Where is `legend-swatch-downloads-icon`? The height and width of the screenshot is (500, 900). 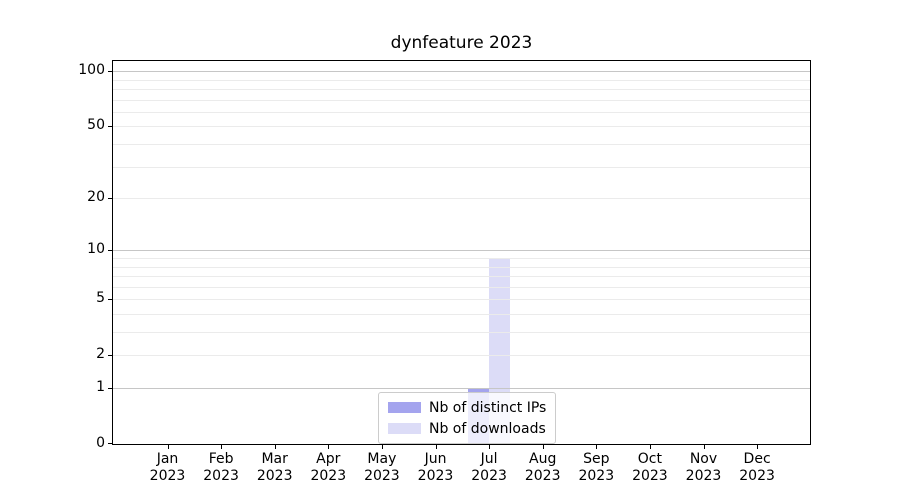 legend-swatch-downloads-icon is located at coordinates (404, 428).